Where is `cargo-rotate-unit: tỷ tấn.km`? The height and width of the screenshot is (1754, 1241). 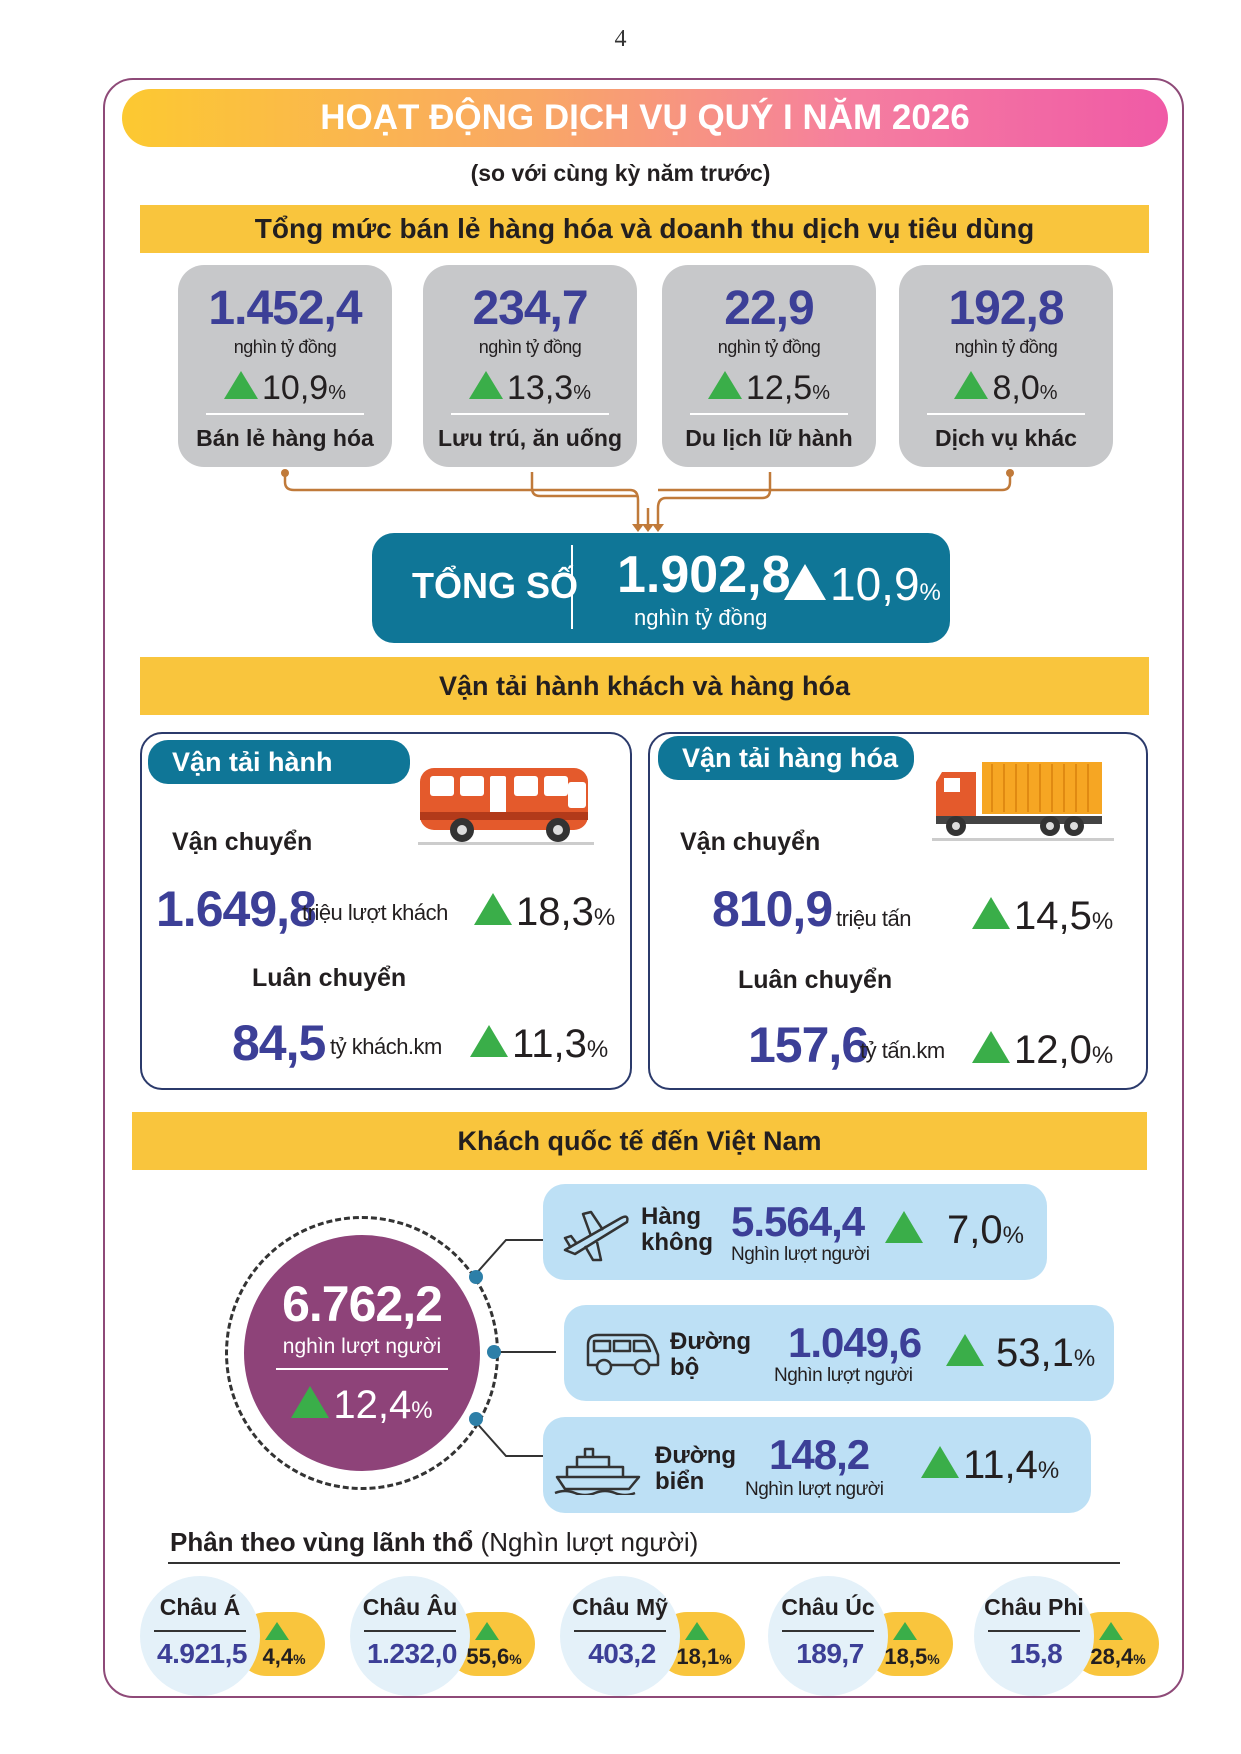 cargo-rotate-unit: tỷ tấn.km is located at coordinates (902, 1050).